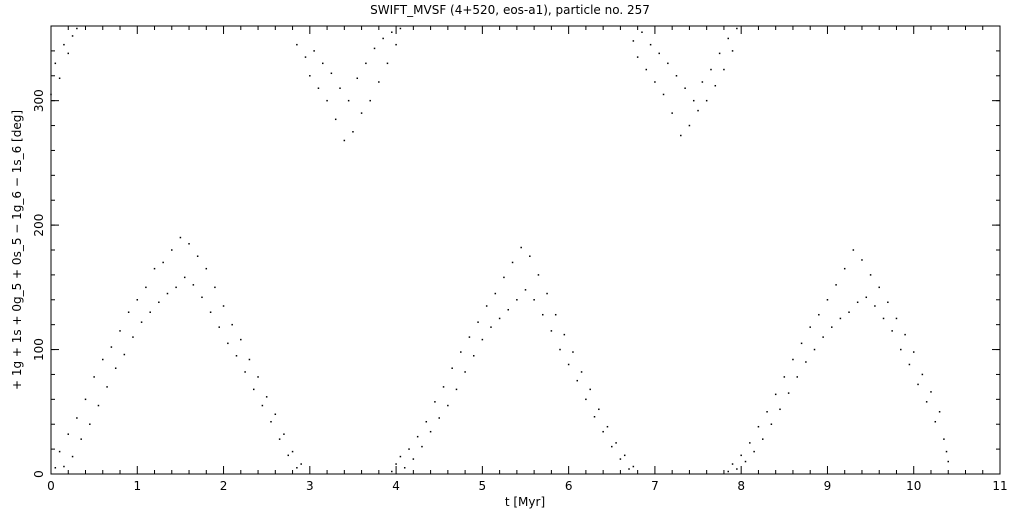 This screenshot has width=1021, height=511. What do you see at coordinates (39, 349) in the screenshot?
I see `y-tick-label: 100` at bounding box center [39, 349].